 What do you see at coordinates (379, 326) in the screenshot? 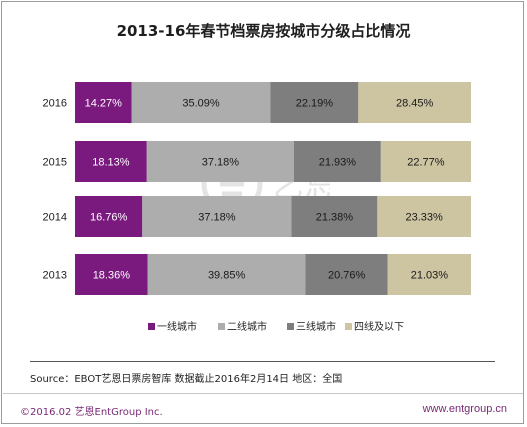
I see `legend-label: 四线及以下` at bounding box center [379, 326].